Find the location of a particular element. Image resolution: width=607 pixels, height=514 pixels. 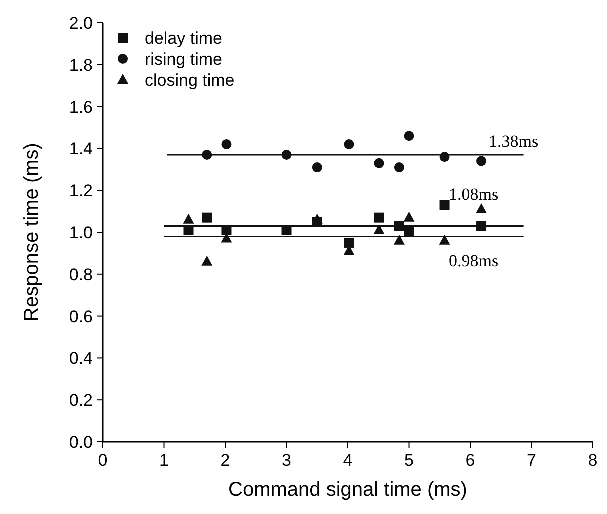

y-tick-label: 0.8 is located at coordinates (81, 274).